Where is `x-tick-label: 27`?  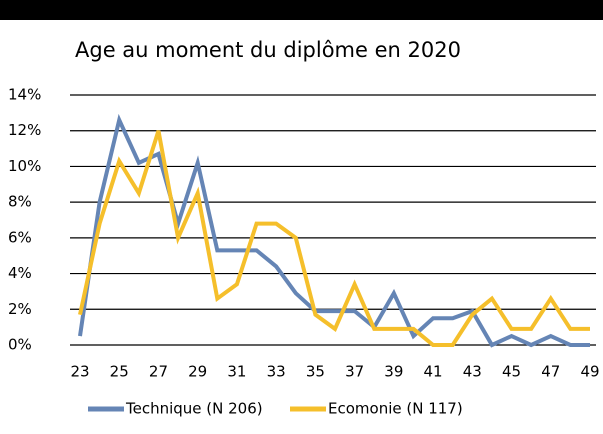 x-tick-label: 27 is located at coordinates (158, 372).